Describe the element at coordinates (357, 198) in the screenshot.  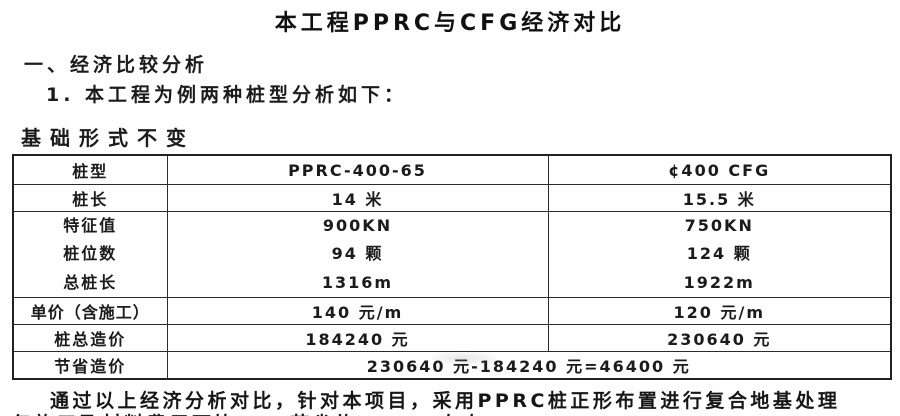
I see `pprc-pile-length-value: 14 米` at that location.